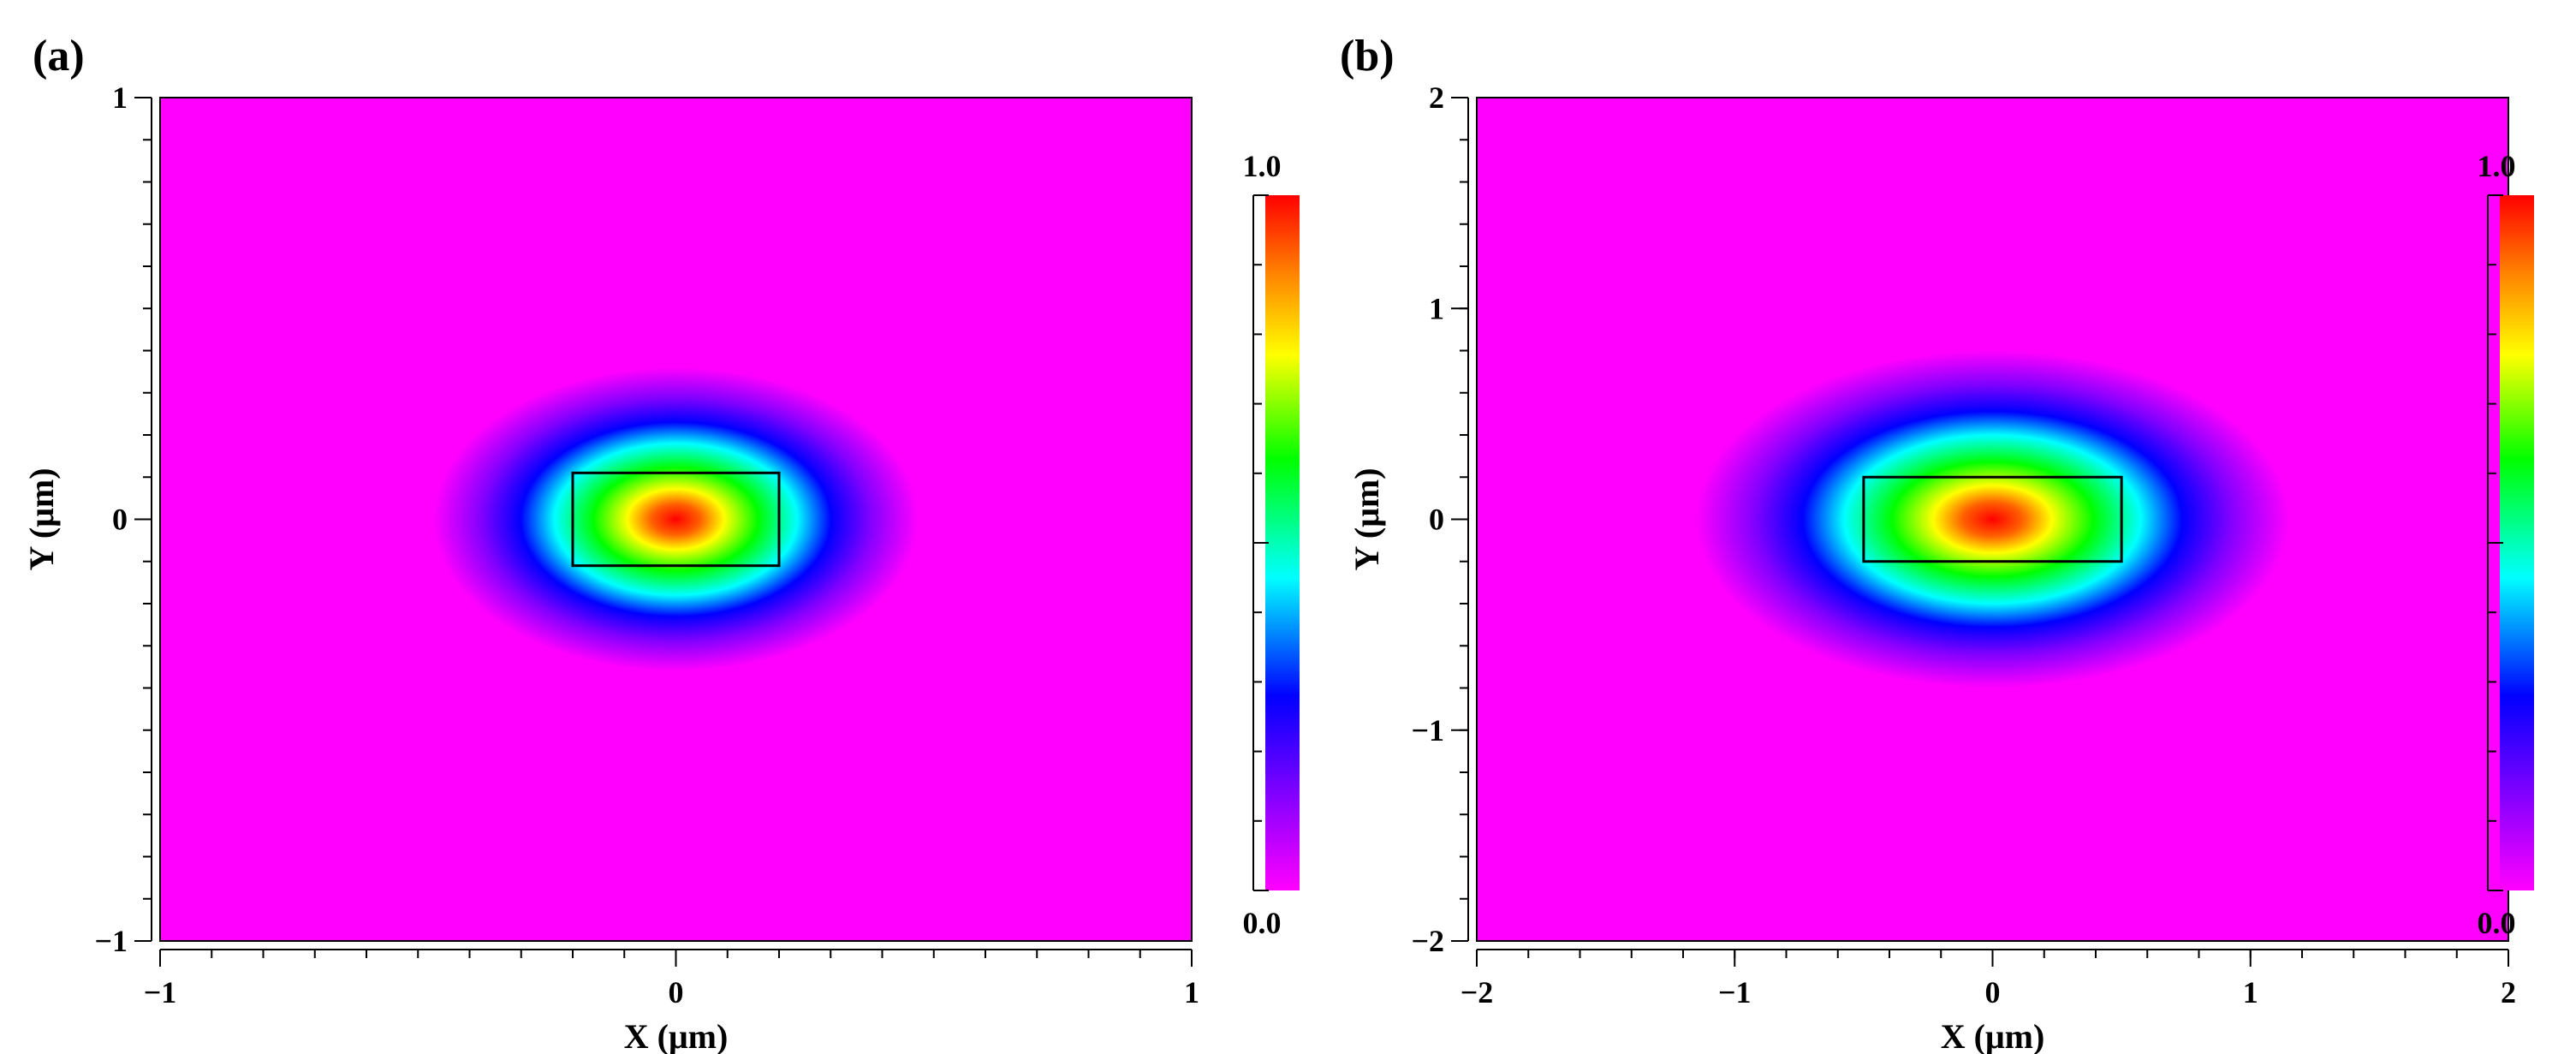 The height and width of the screenshot is (1054, 2576). I want to click on x-tick-label: −2, so click(1477, 992).